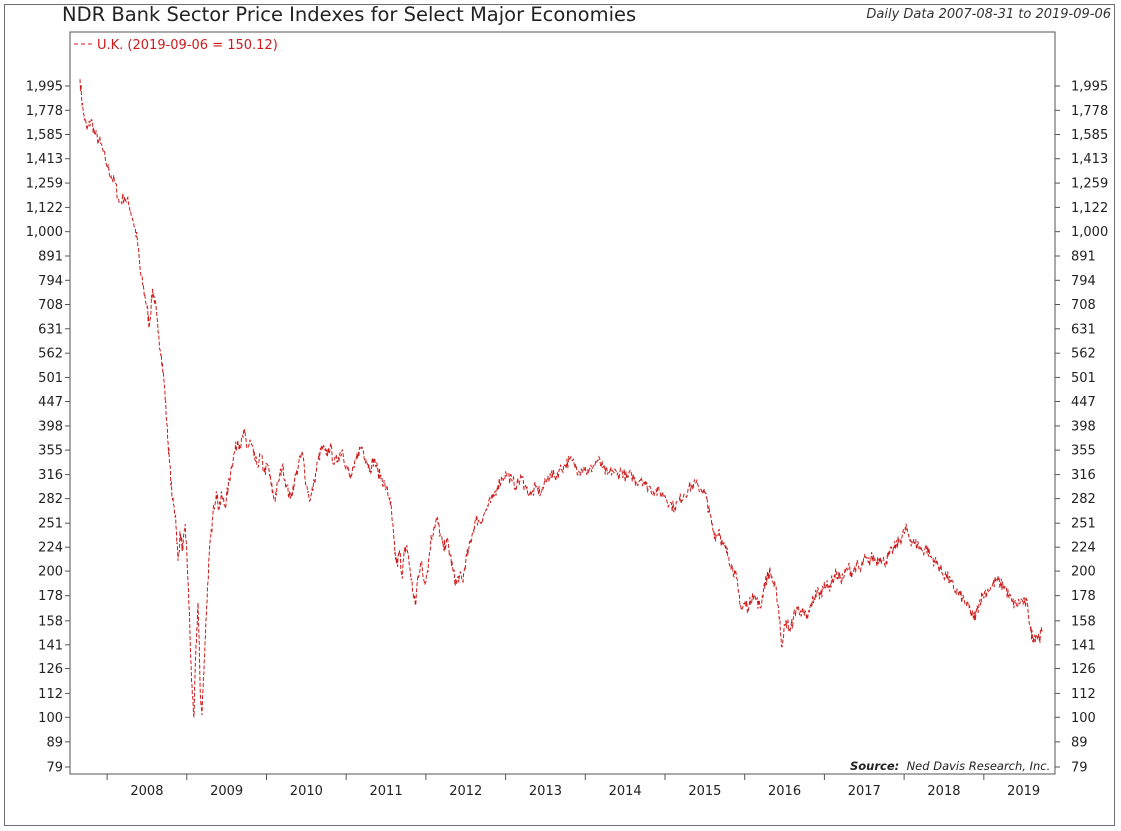 The width and height of the screenshot is (1121, 831). What do you see at coordinates (1083, 329) in the screenshot?
I see `y-tick-label-right: 631` at bounding box center [1083, 329].